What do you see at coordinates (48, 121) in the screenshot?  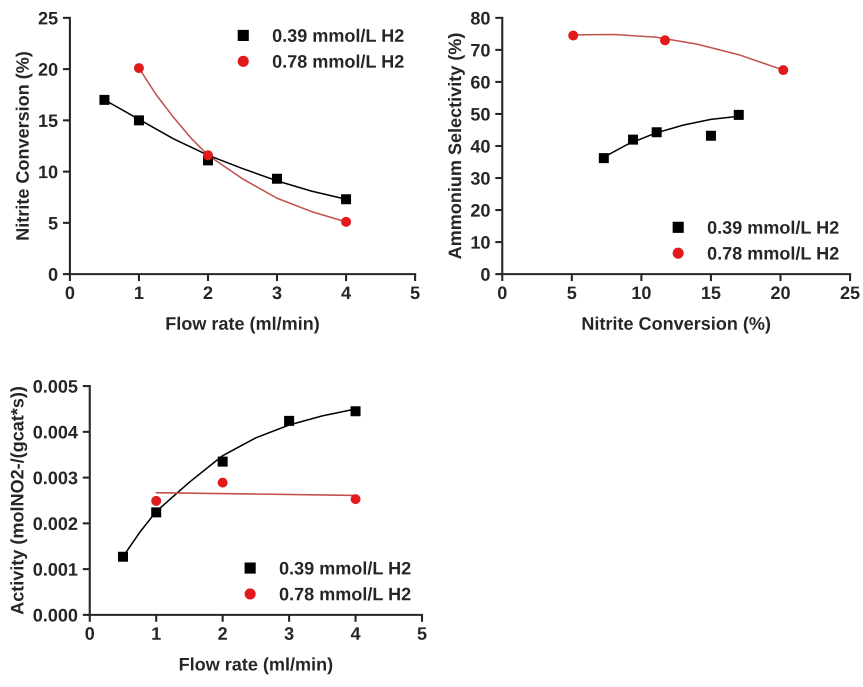 I see `y-tick-label: 15` at bounding box center [48, 121].